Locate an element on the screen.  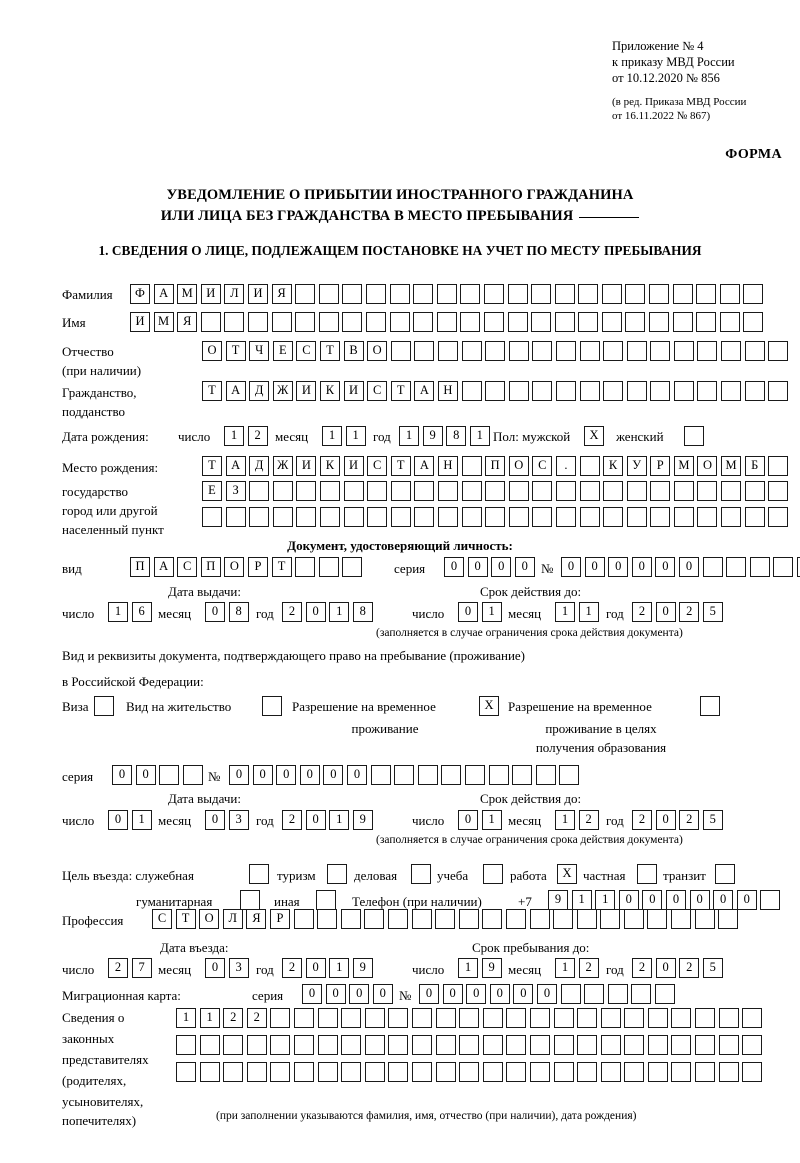
legal-rep-row-2-input is located at coordinates (469, 1045).